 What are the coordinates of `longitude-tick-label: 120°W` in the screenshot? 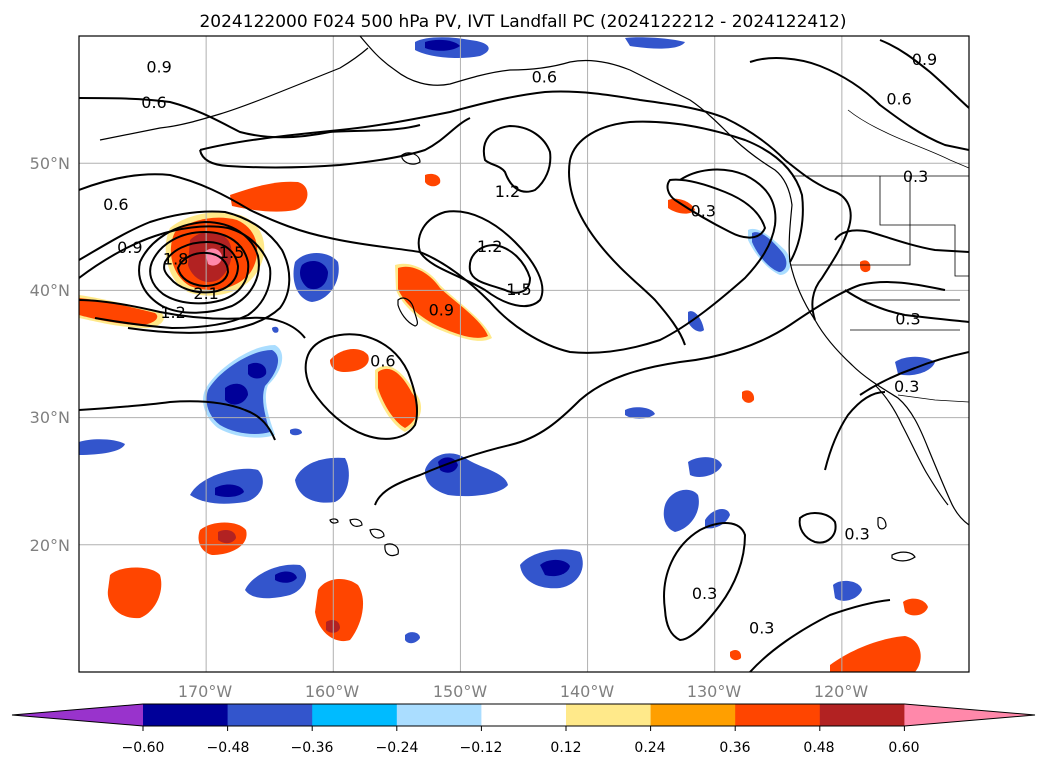 It's located at (841, 691).